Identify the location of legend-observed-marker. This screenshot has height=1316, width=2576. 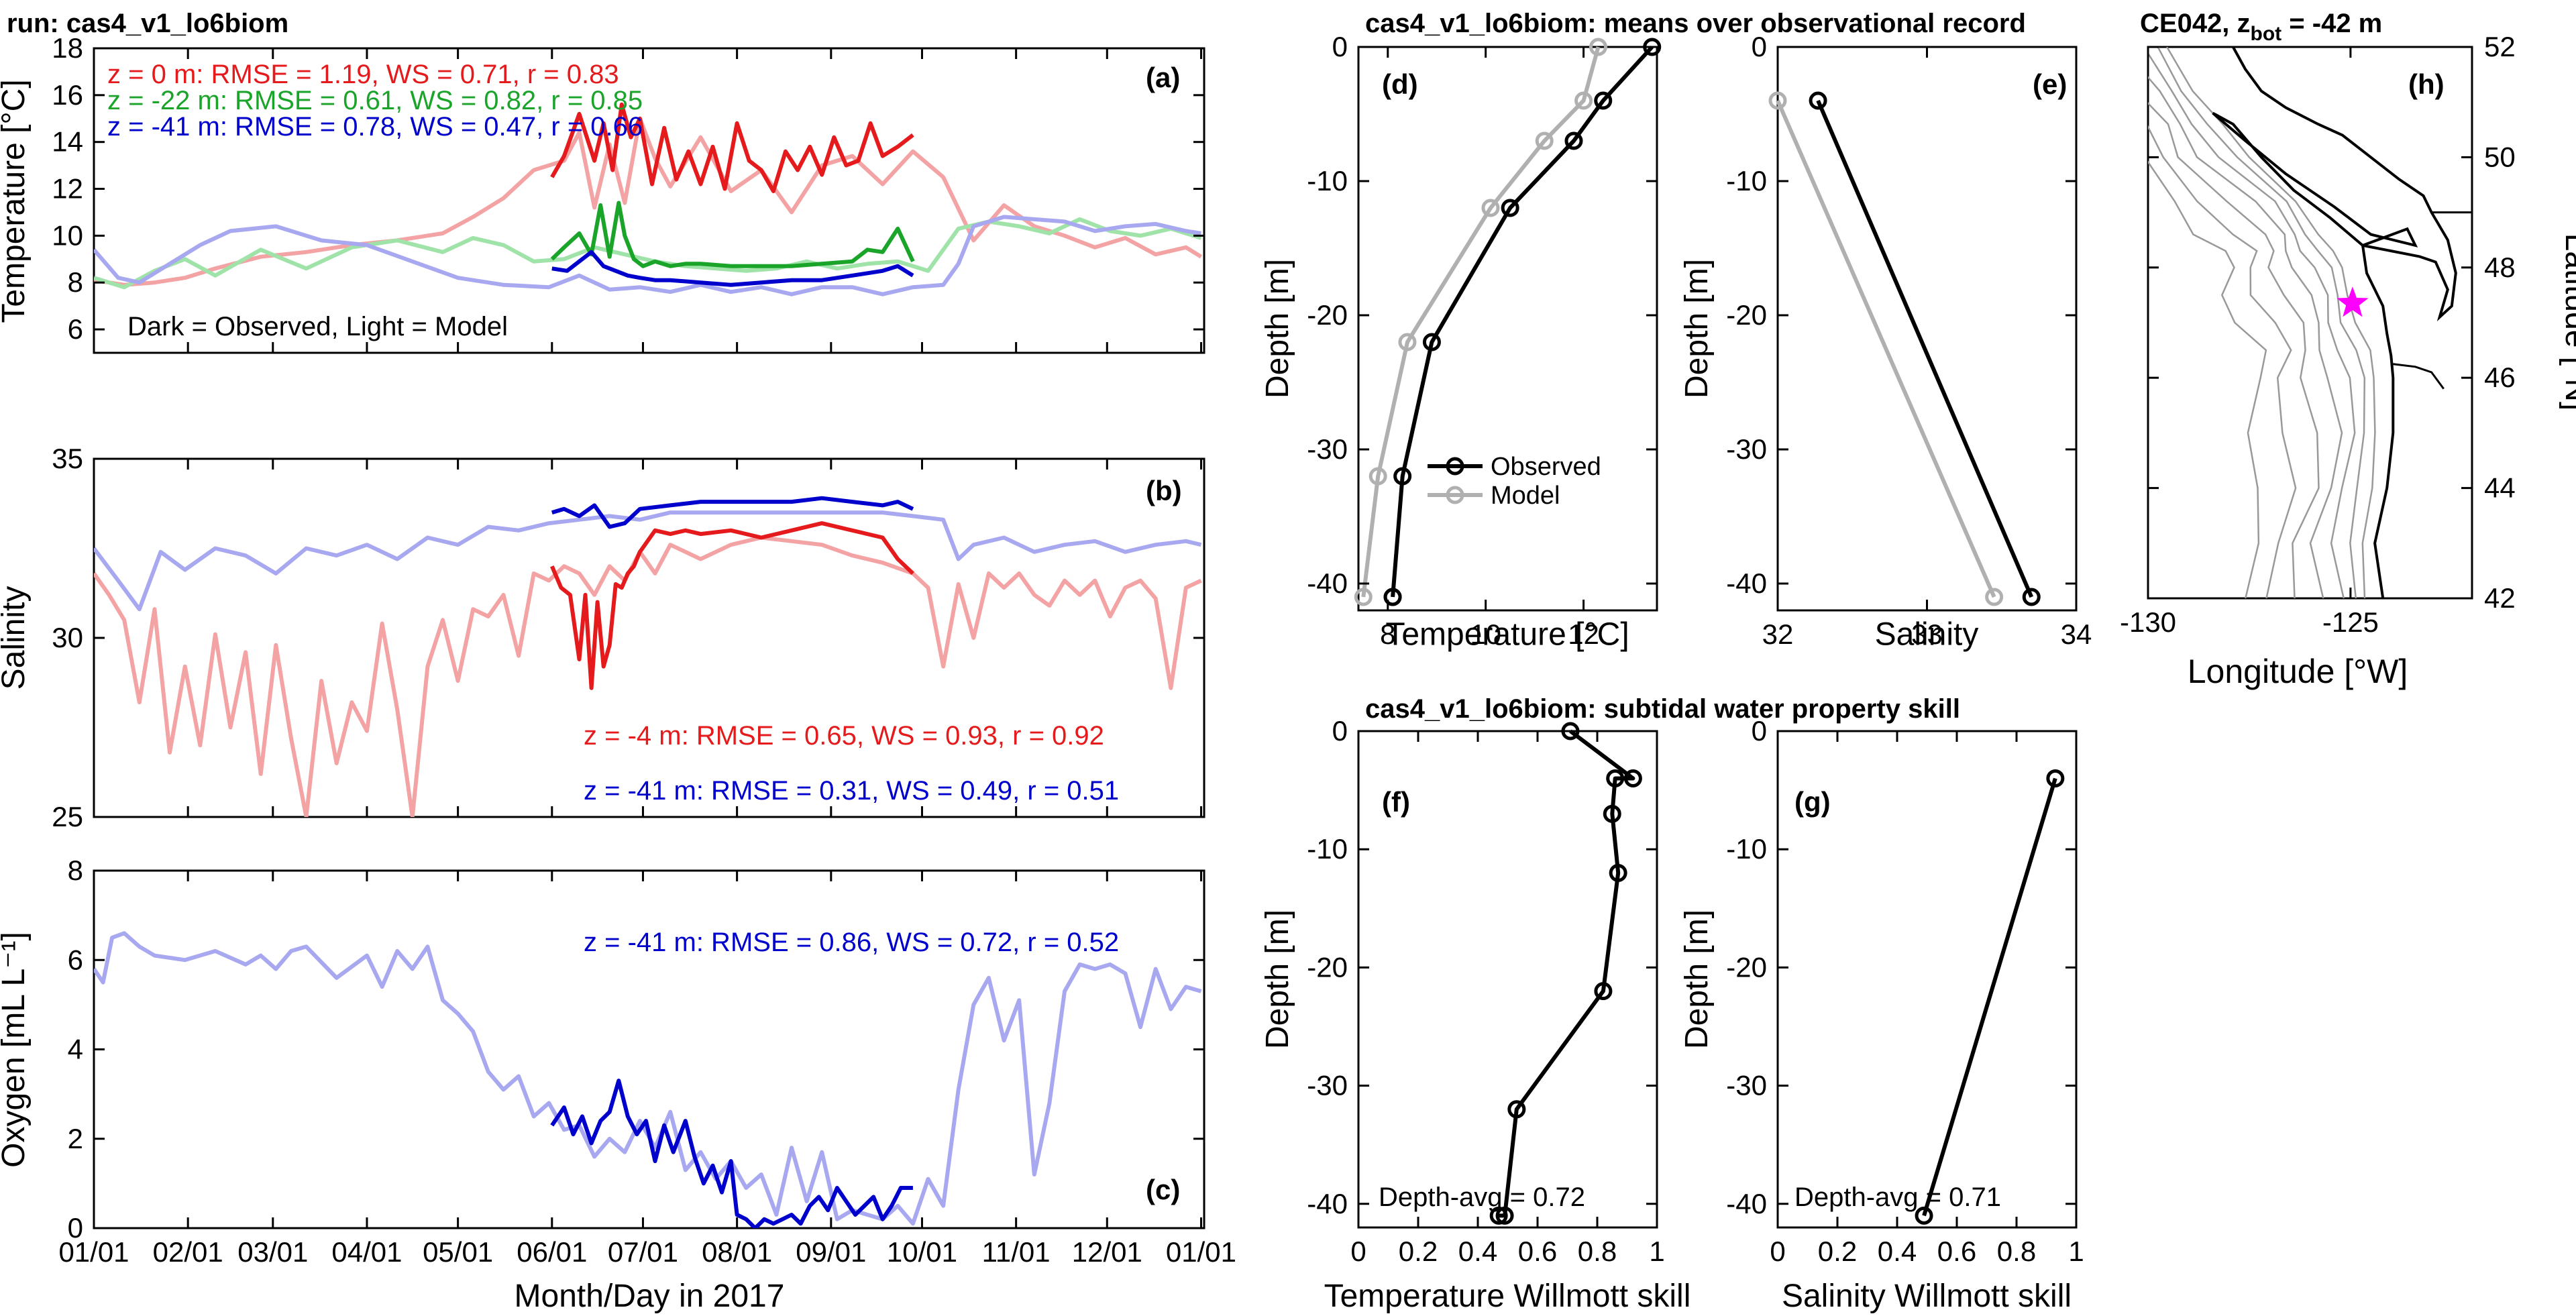
(1455, 467).